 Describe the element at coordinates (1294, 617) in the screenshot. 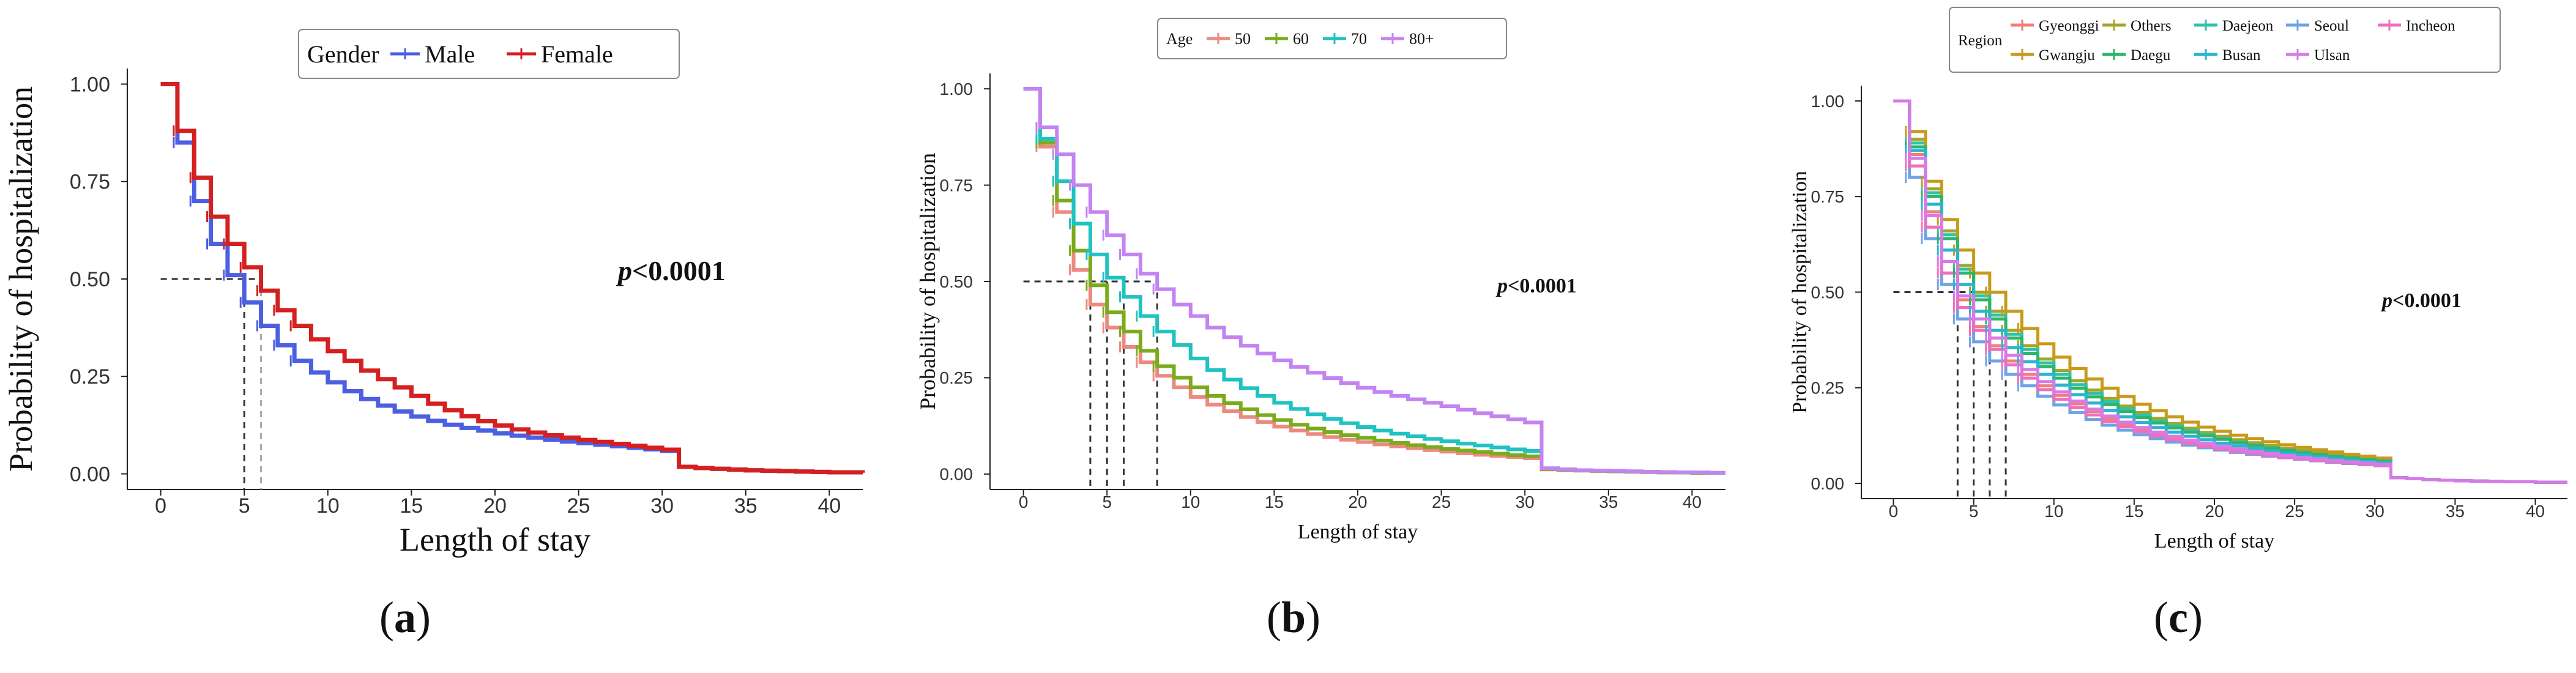

I see `caption-b: (b)` at that location.